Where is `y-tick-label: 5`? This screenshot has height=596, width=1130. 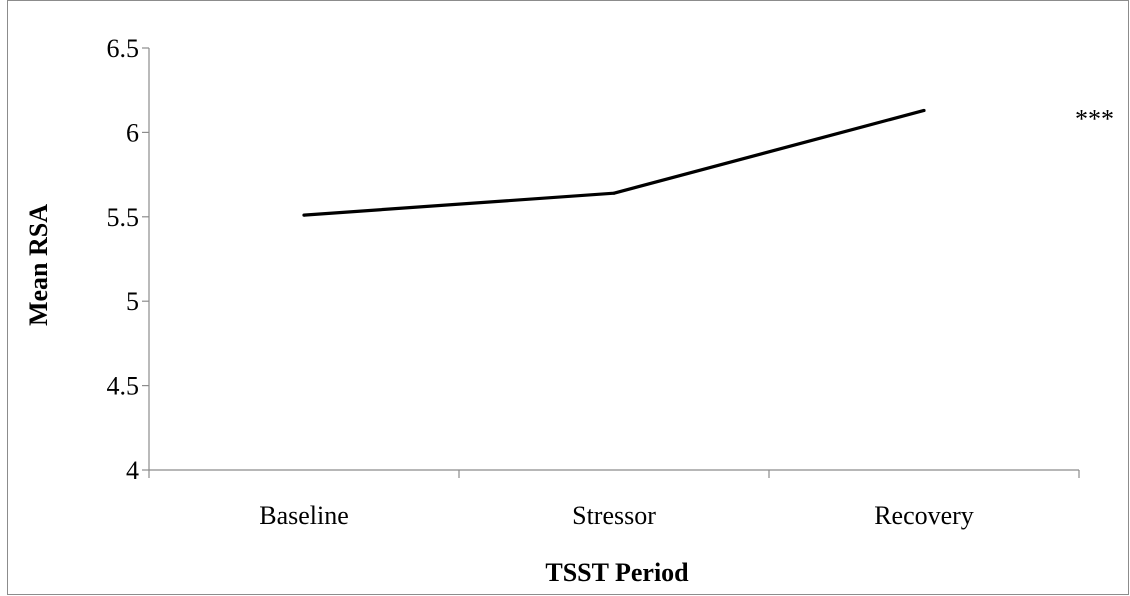
y-tick-label: 5 is located at coordinates (132, 301).